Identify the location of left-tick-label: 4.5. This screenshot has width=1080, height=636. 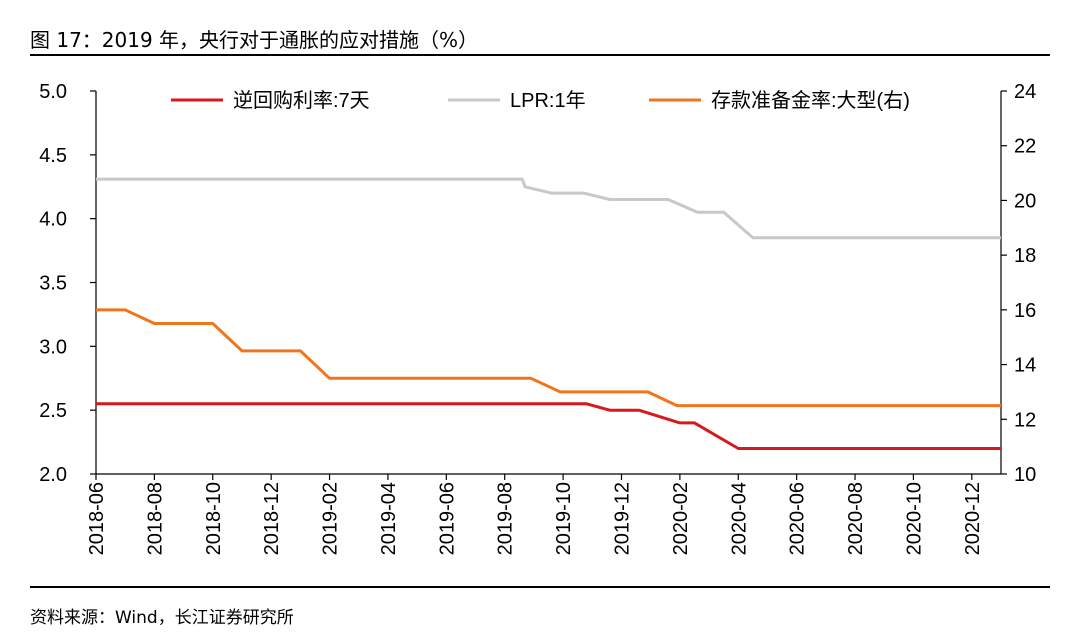
(53, 156).